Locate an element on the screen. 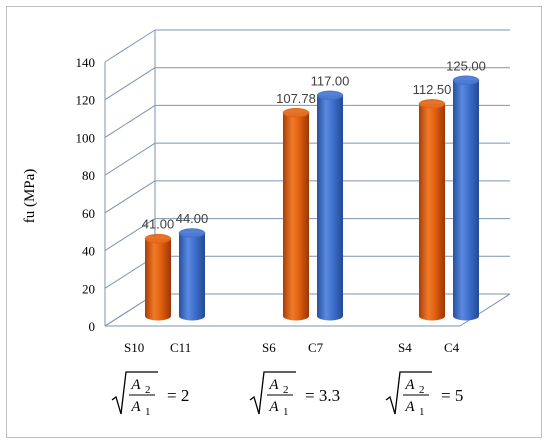 The image size is (550, 446). data-label-s10: 41.00 is located at coordinates (158, 224).